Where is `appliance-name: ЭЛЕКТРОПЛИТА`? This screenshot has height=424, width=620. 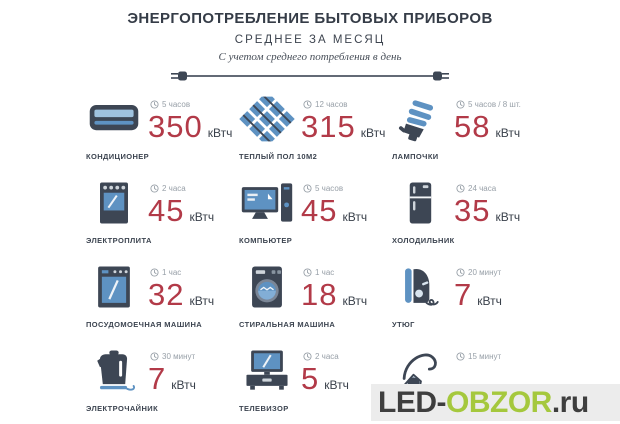 appliance-name: ЭЛЕКТРОПЛИТА is located at coordinates (119, 240).